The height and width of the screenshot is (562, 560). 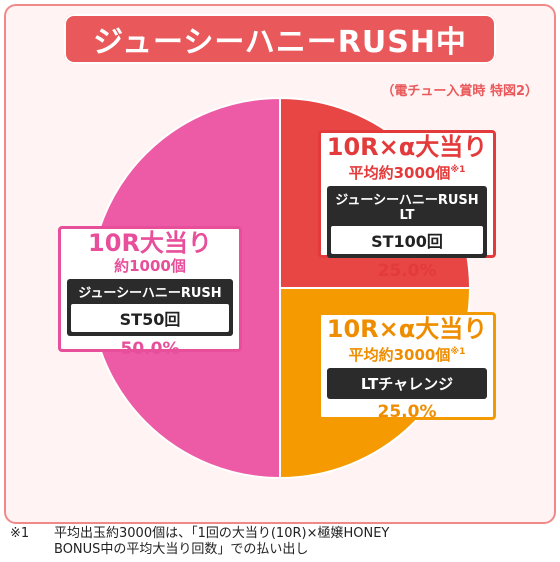 I want to click on callout-bottom-right: 10R×α大当り 平均約3000個※1 LTチャレンジ 25.0%, so click(x=407, y=367).